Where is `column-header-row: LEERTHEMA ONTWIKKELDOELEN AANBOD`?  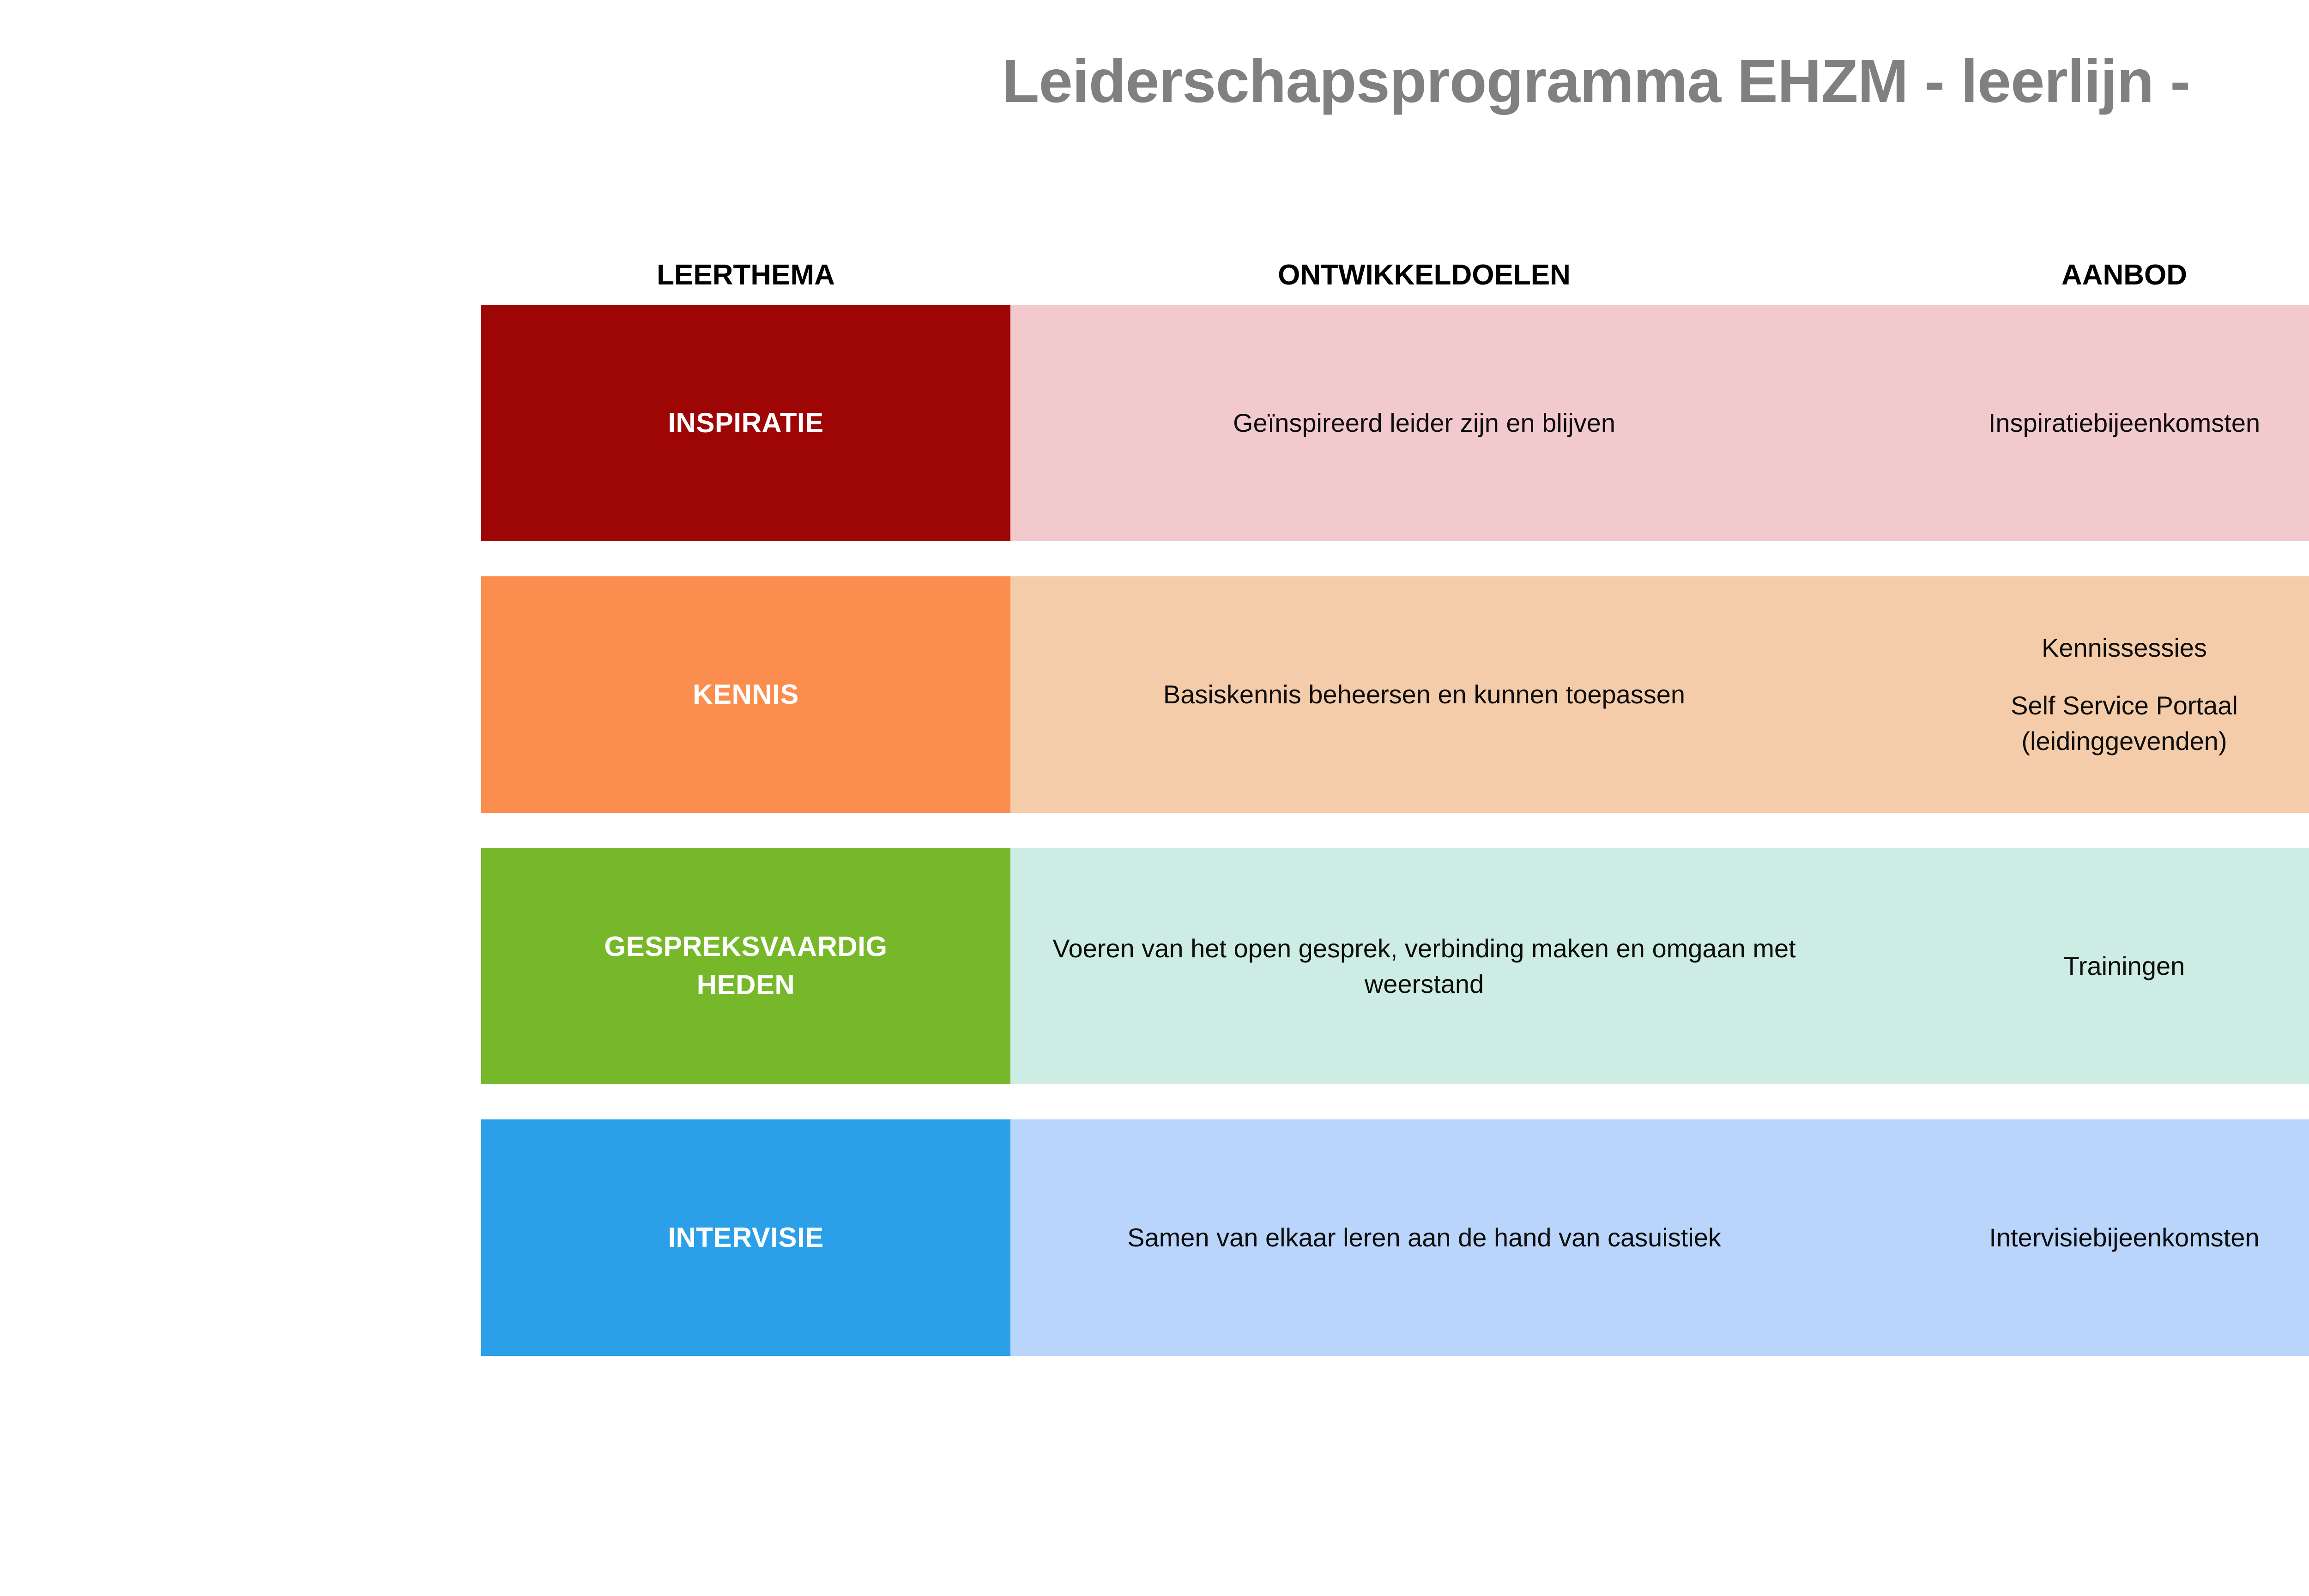
column-header-row: LEERTHEMA ONTWIKKELDOELEN AANBOD is located at coordinates (1395, 275).